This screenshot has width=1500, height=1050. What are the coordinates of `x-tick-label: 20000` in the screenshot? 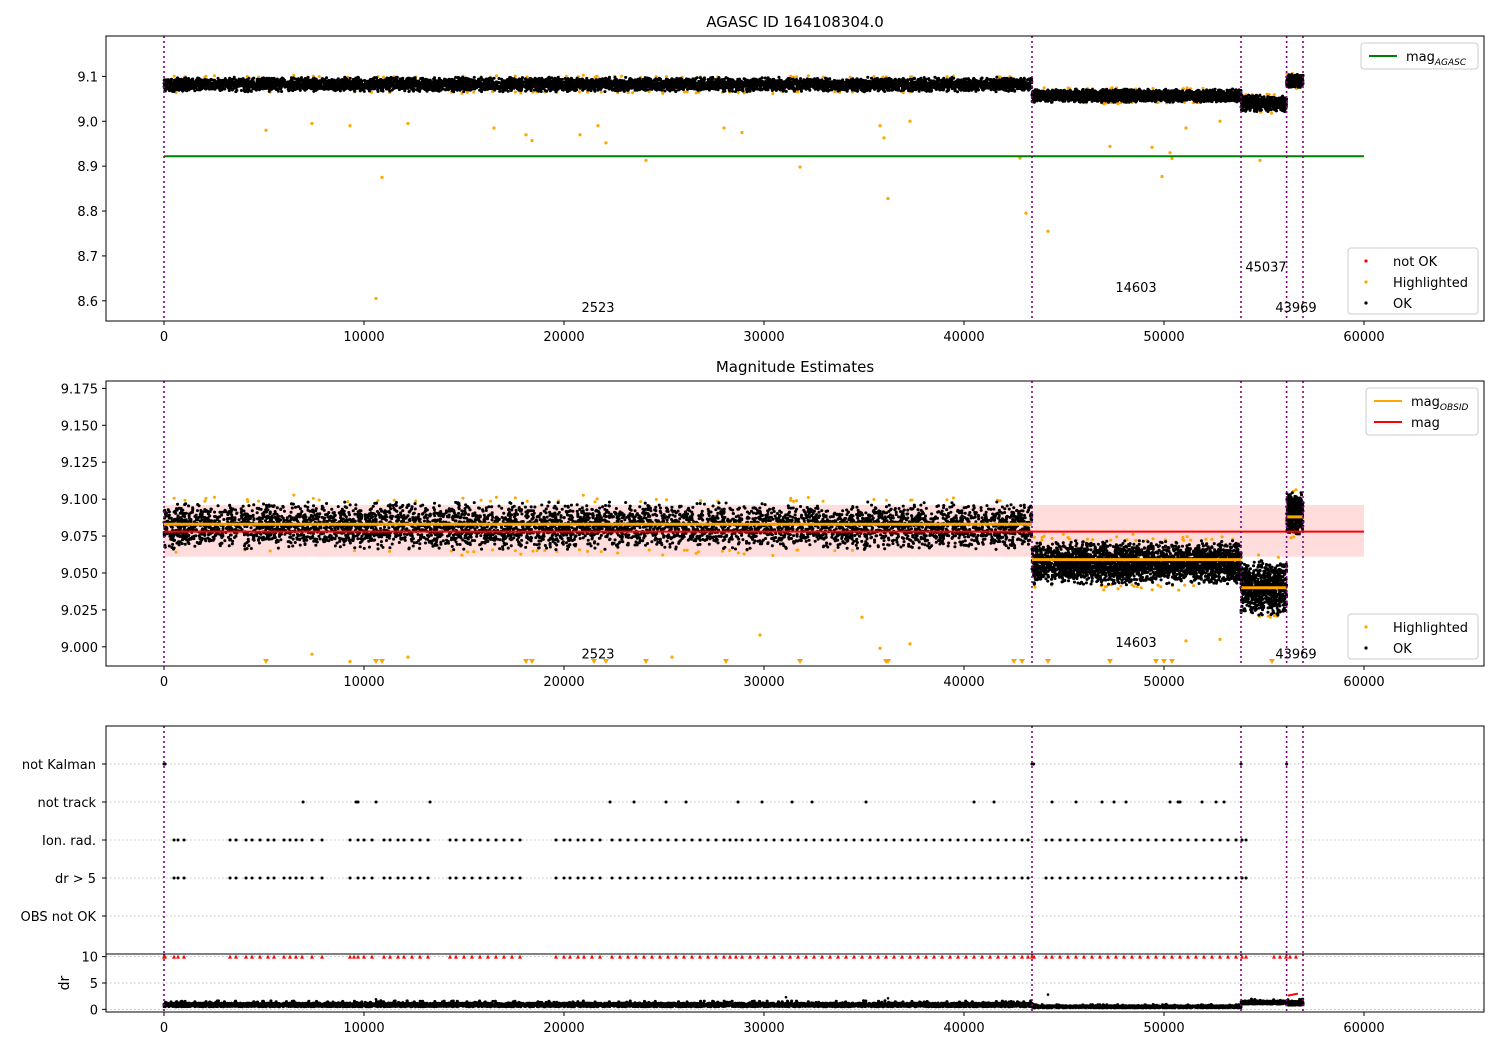 It's located at (563, 337).